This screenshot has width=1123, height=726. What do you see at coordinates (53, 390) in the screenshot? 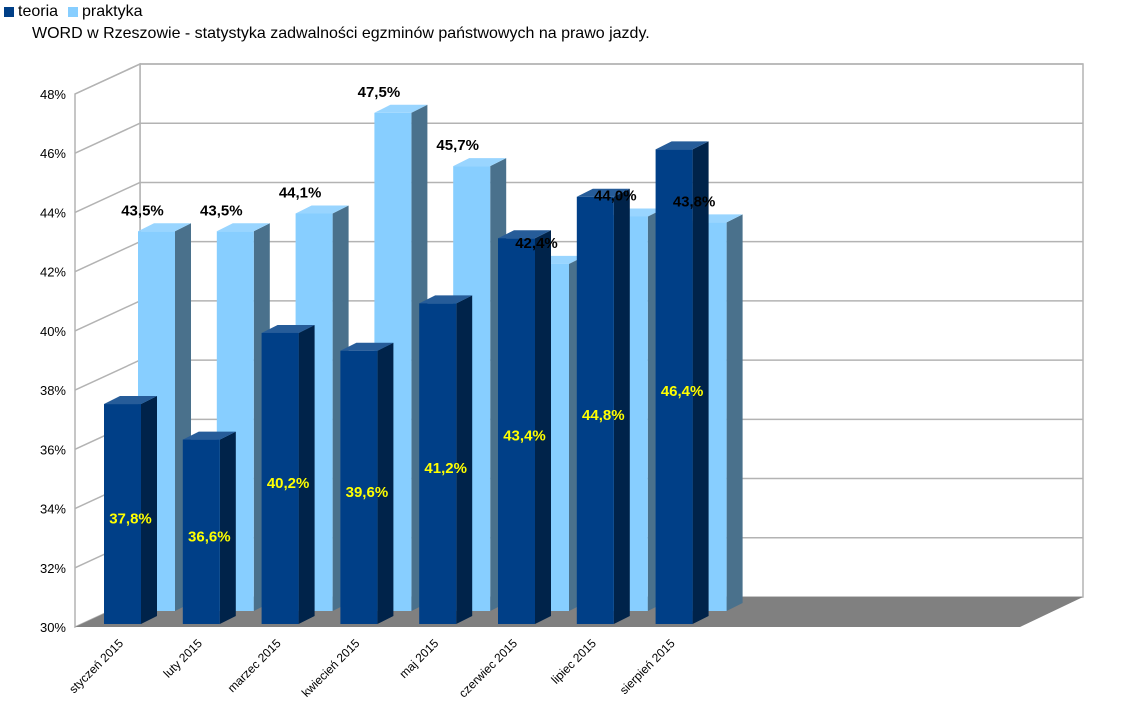
I see `y-tick-label: 38%` at bounding box center [53, 390].